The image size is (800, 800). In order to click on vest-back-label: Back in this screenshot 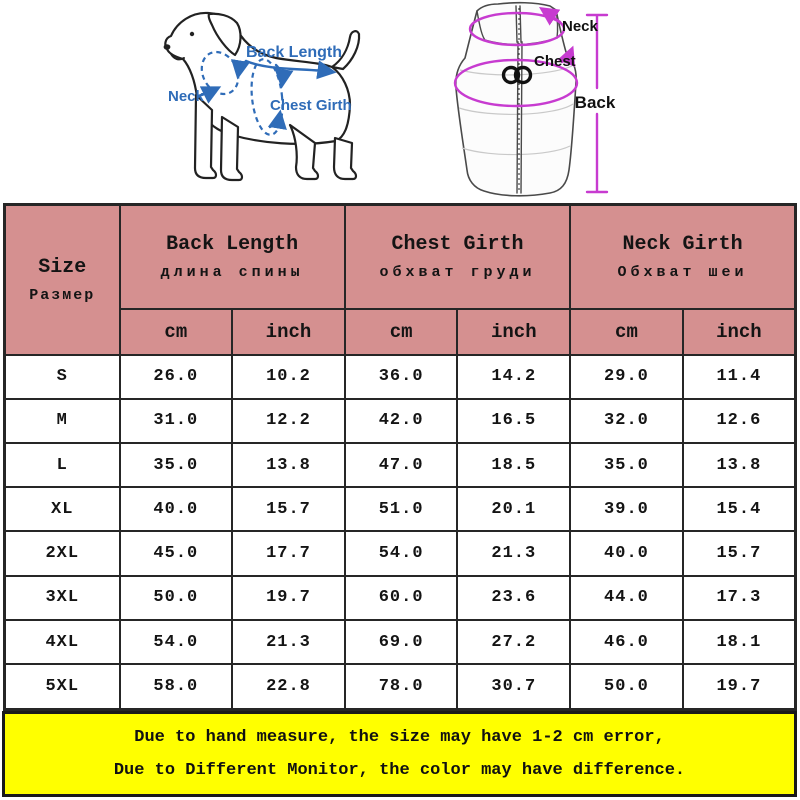, I will do `click(595, 102)`.